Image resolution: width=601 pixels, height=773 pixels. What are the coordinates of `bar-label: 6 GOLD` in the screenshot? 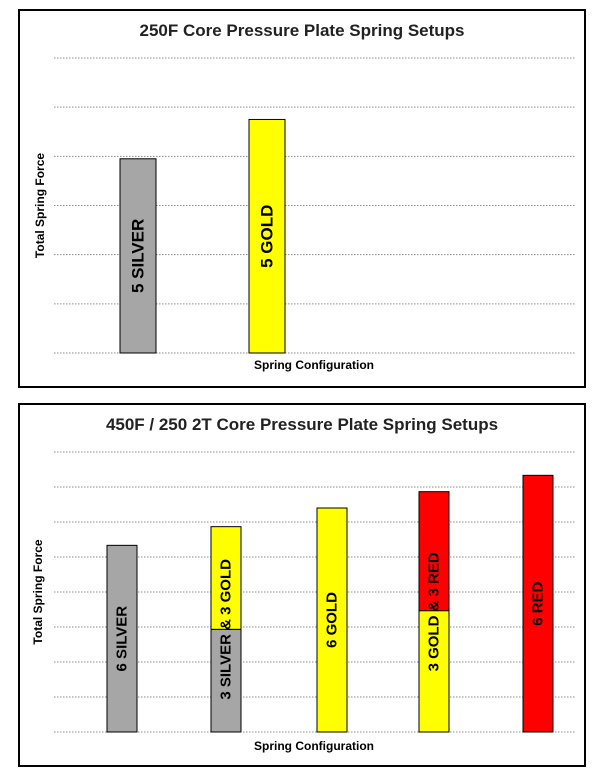 It's located at (332, 620).